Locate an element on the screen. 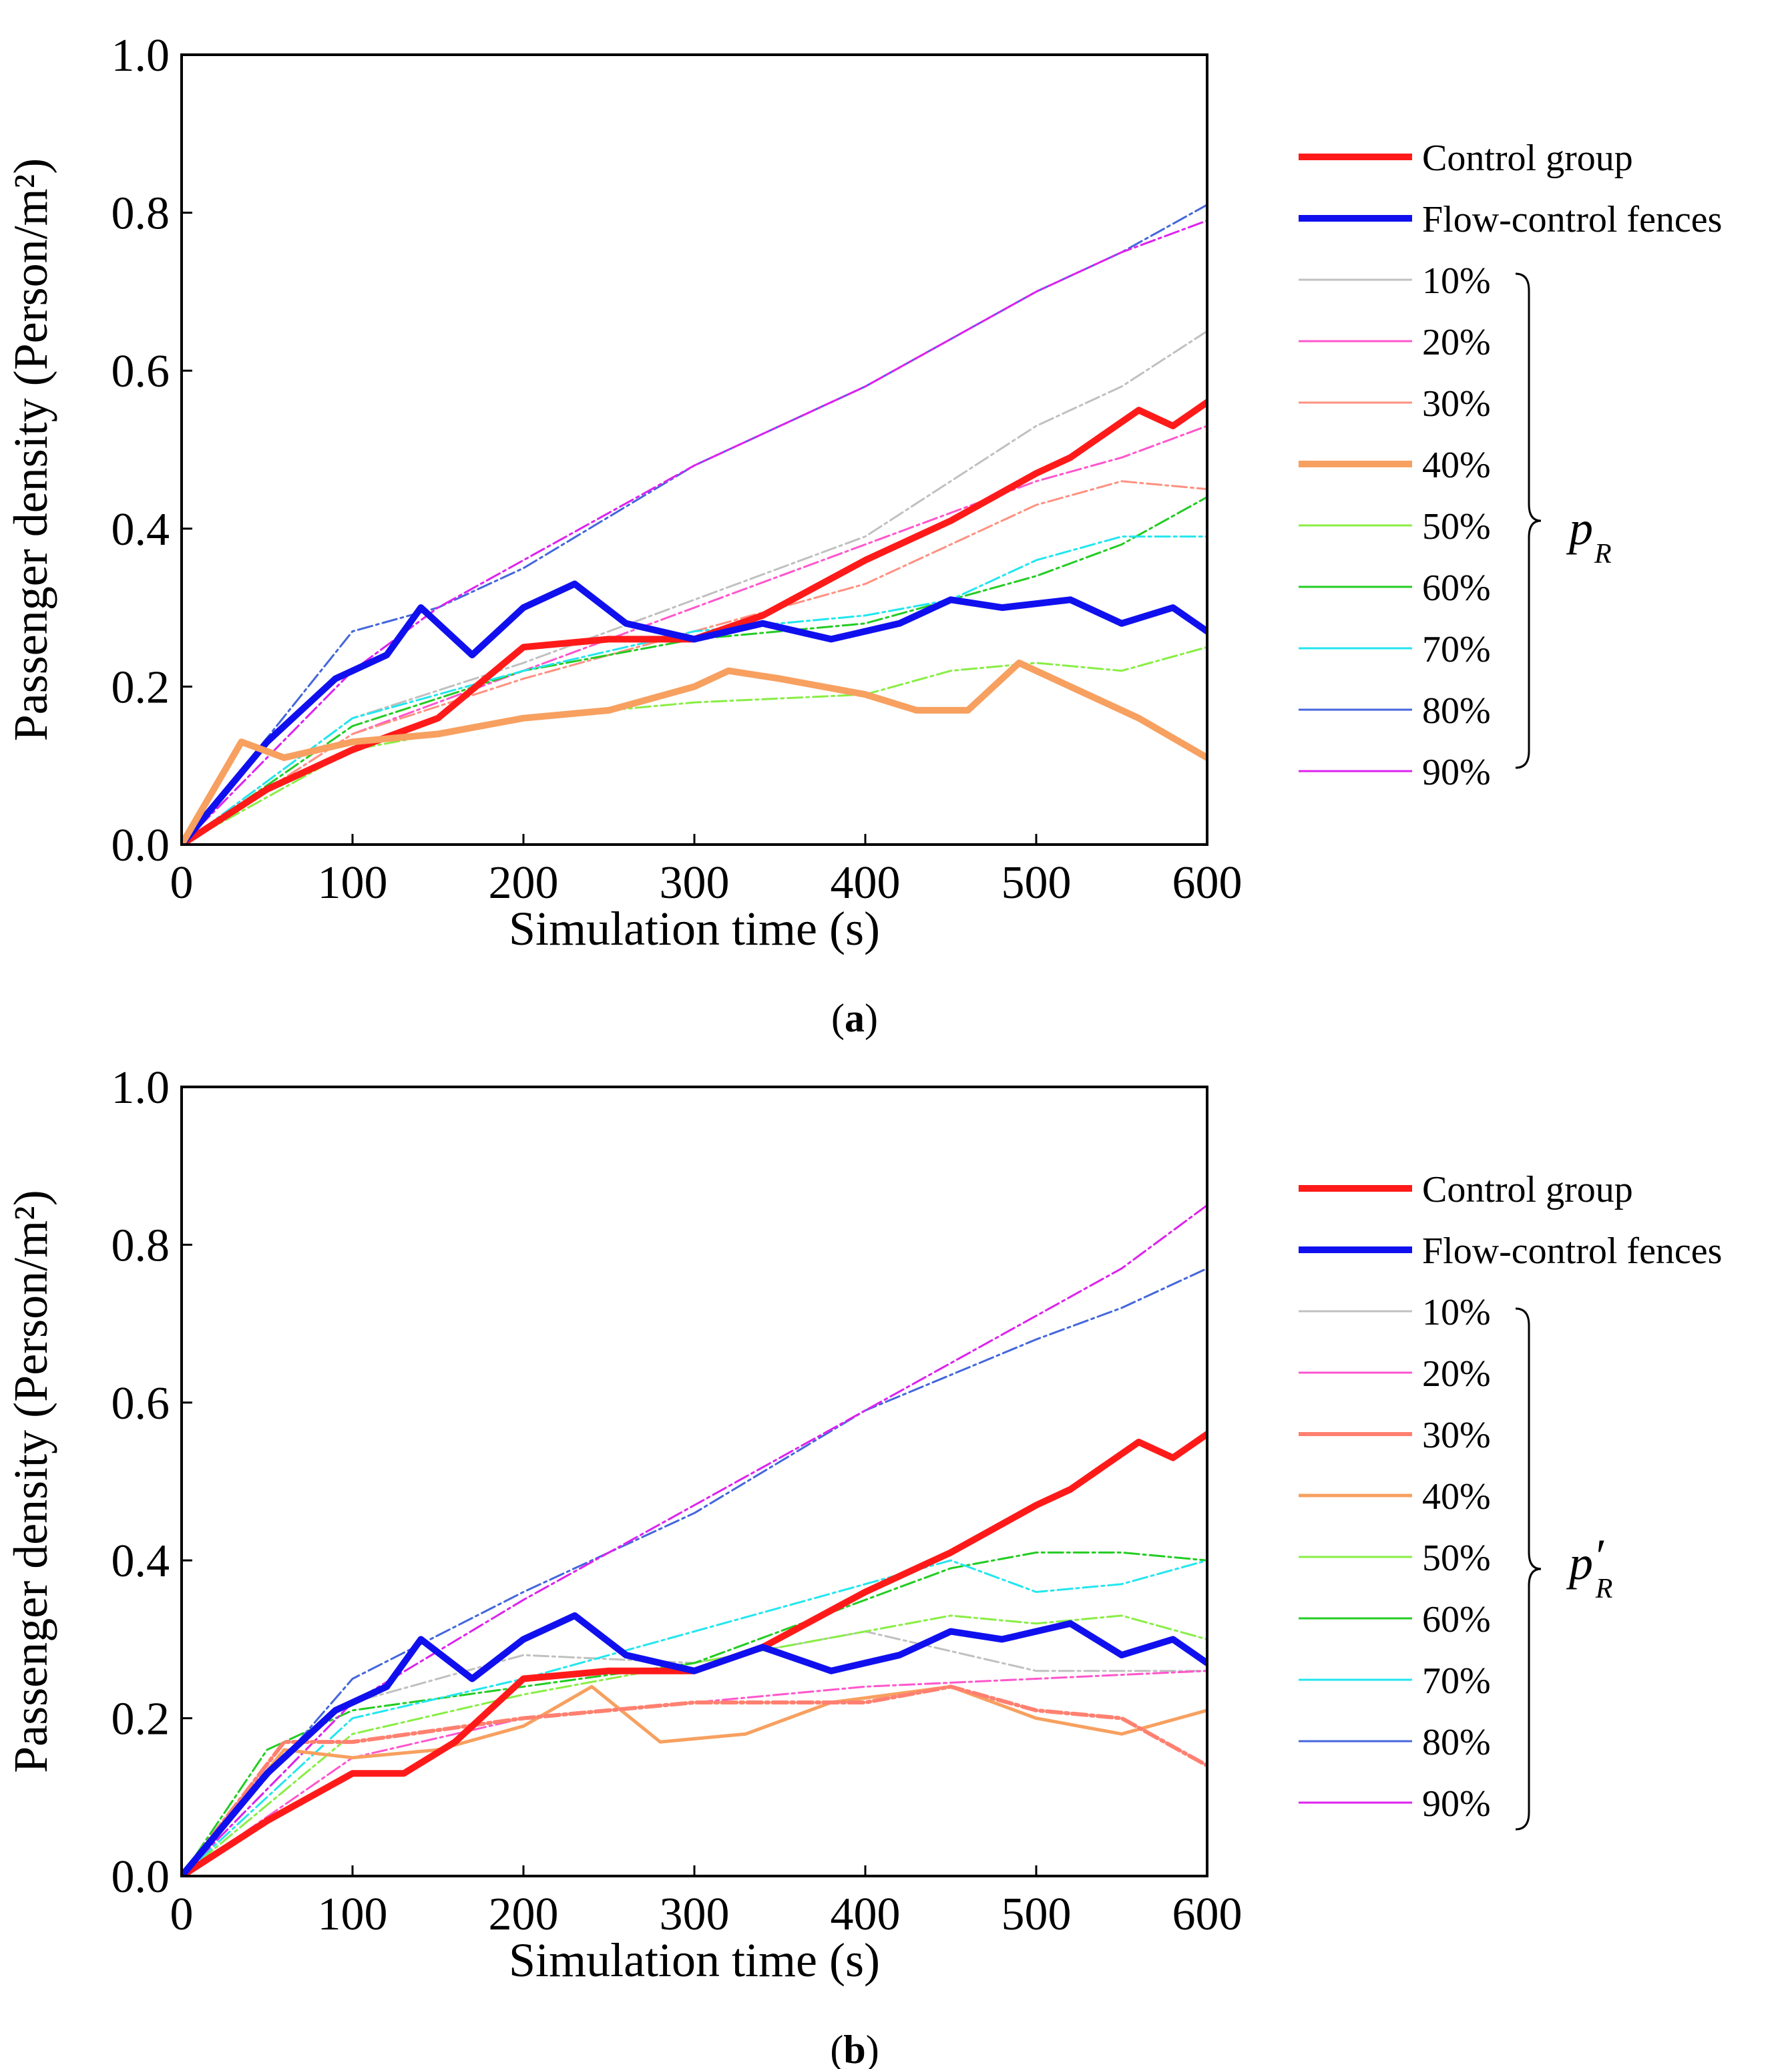 The height and width of the screenshot is (2069, 1792). series-line-50- is located at coordinates (694, 1745).